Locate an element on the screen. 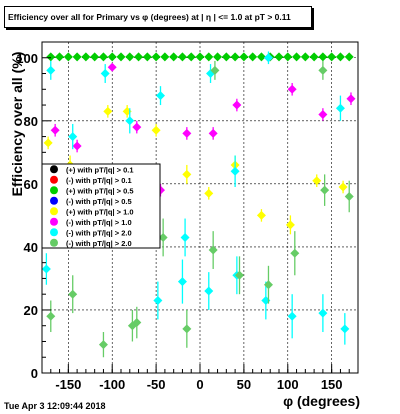  x-axis-label: φ (degrees) is located at coordinates (321, 401).